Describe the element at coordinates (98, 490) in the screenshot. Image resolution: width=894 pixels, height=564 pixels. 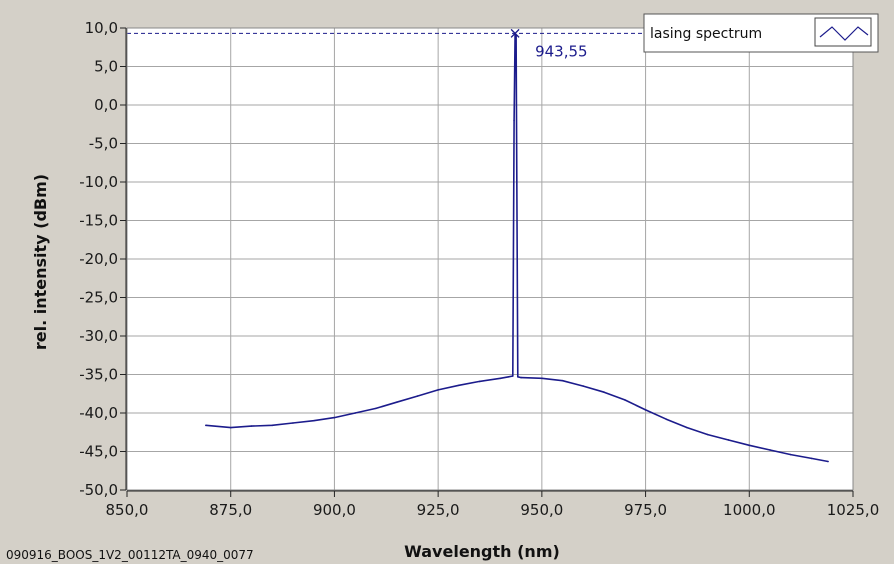
I see `y-tick-label: -50,0` at that location.